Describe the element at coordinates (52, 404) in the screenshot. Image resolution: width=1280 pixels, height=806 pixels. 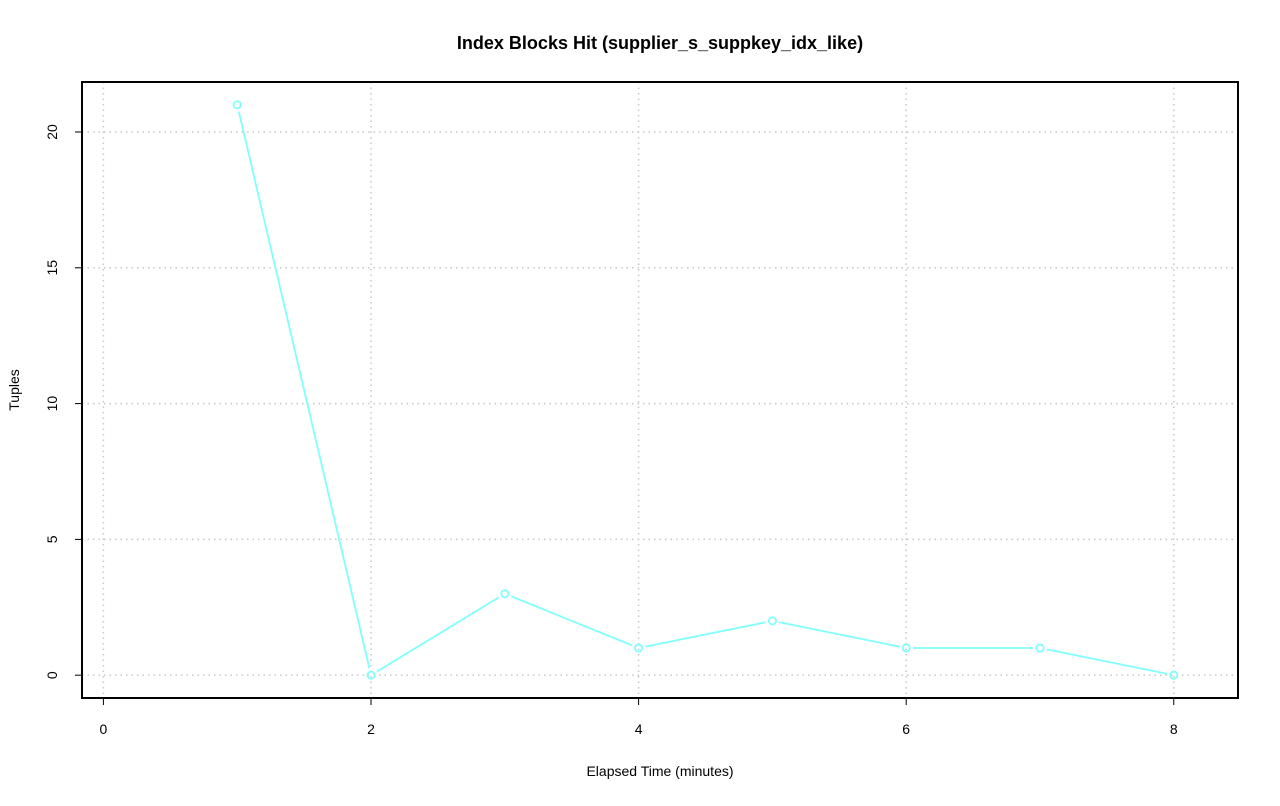
I see `y-tick-label: 10` at that location.